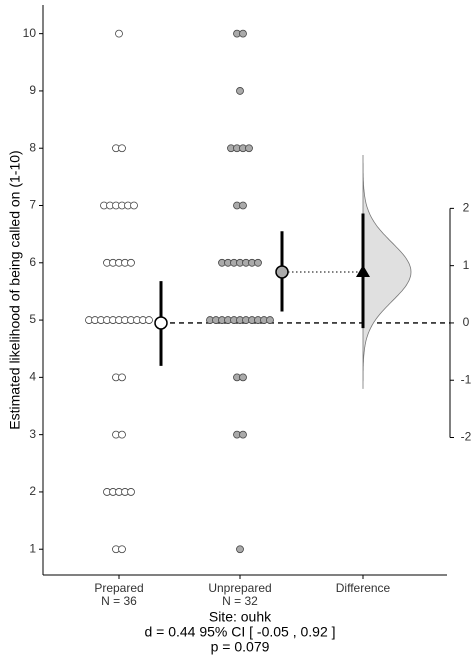 The image size is (474, 663). What do you see at coordinates (118, 588) in the screenshot?
I see `x-tick-label: Prepared` at bounding box center [118, 588].